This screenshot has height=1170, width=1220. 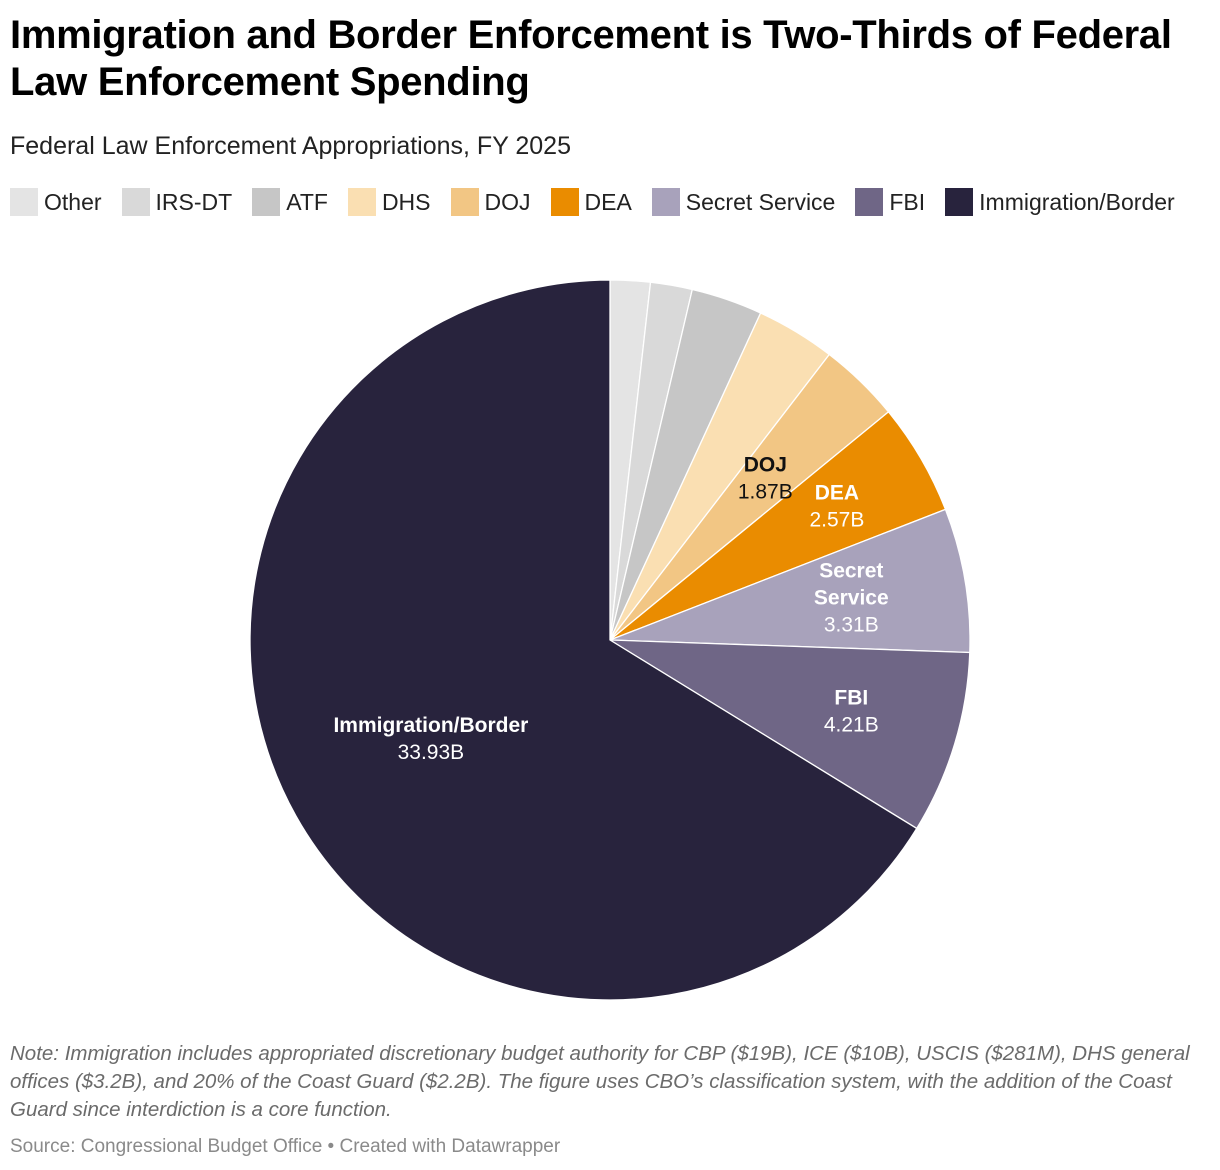 I want to click on legend-item-dhs: DHS, so click(x=389, y=202).